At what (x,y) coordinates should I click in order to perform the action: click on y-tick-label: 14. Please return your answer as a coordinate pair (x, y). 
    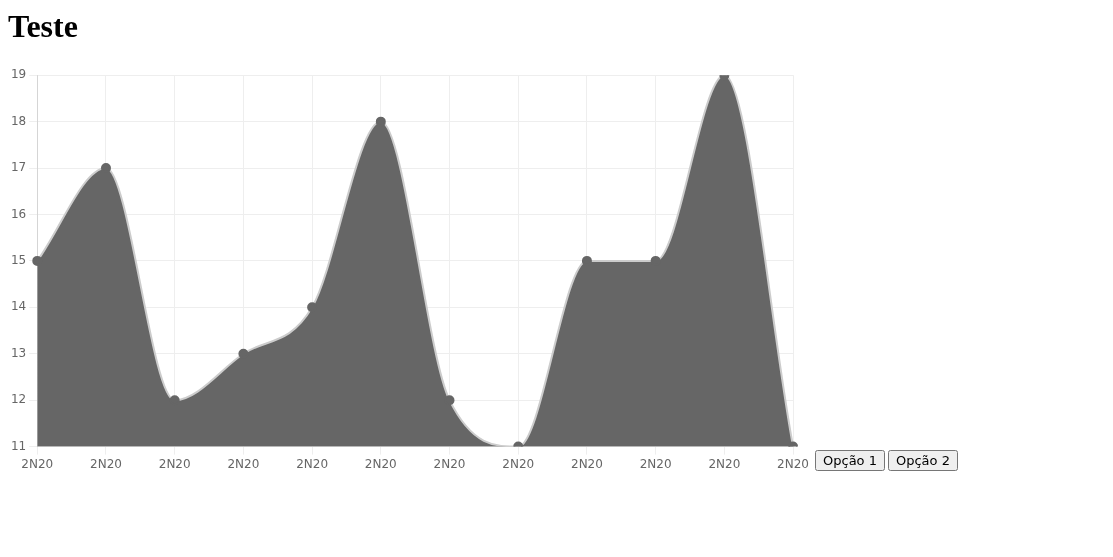
    Looking at the image, I should click on (18, 306).